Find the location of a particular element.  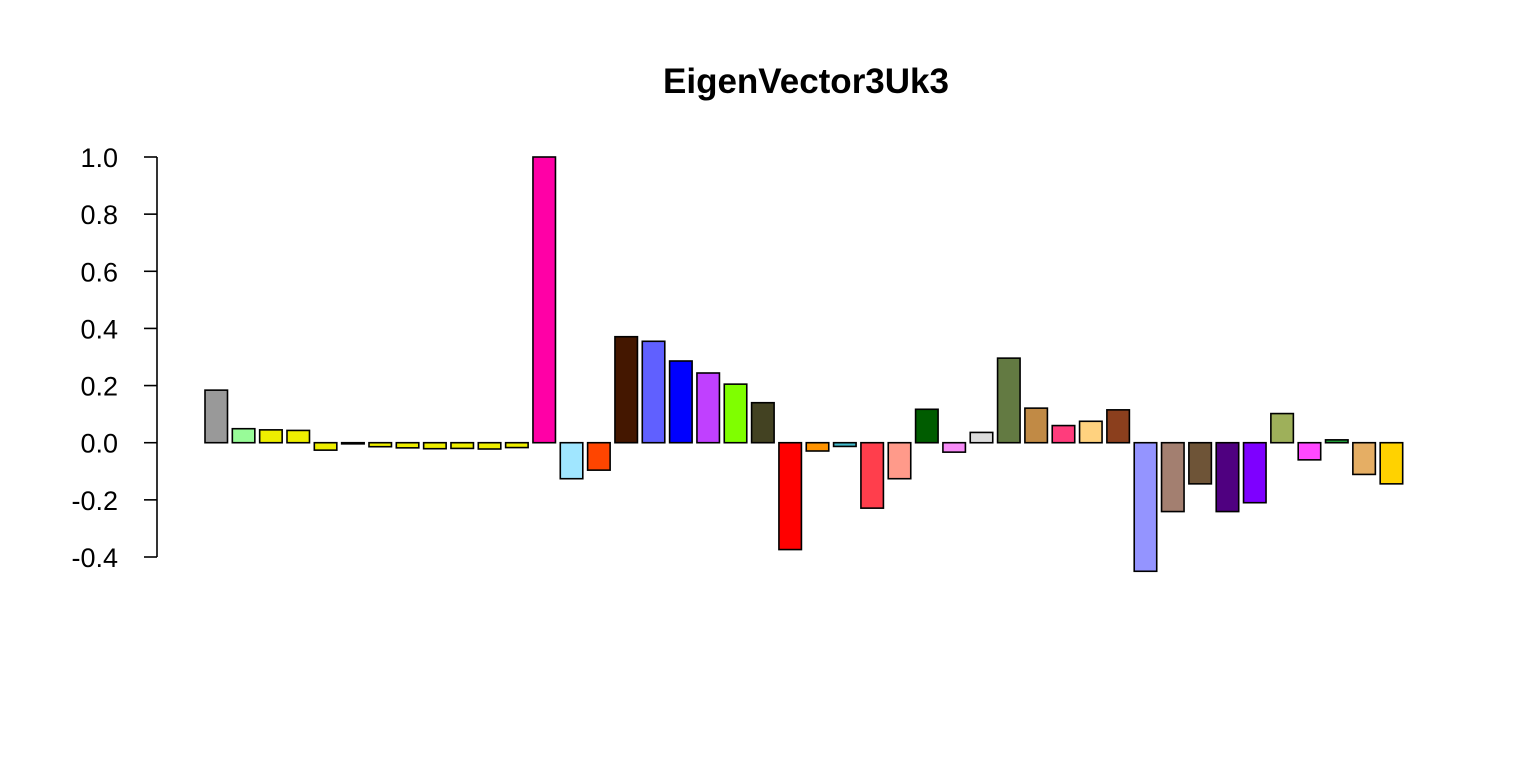

y-tick-label: 0.6 is located at coordinates (99, 272).